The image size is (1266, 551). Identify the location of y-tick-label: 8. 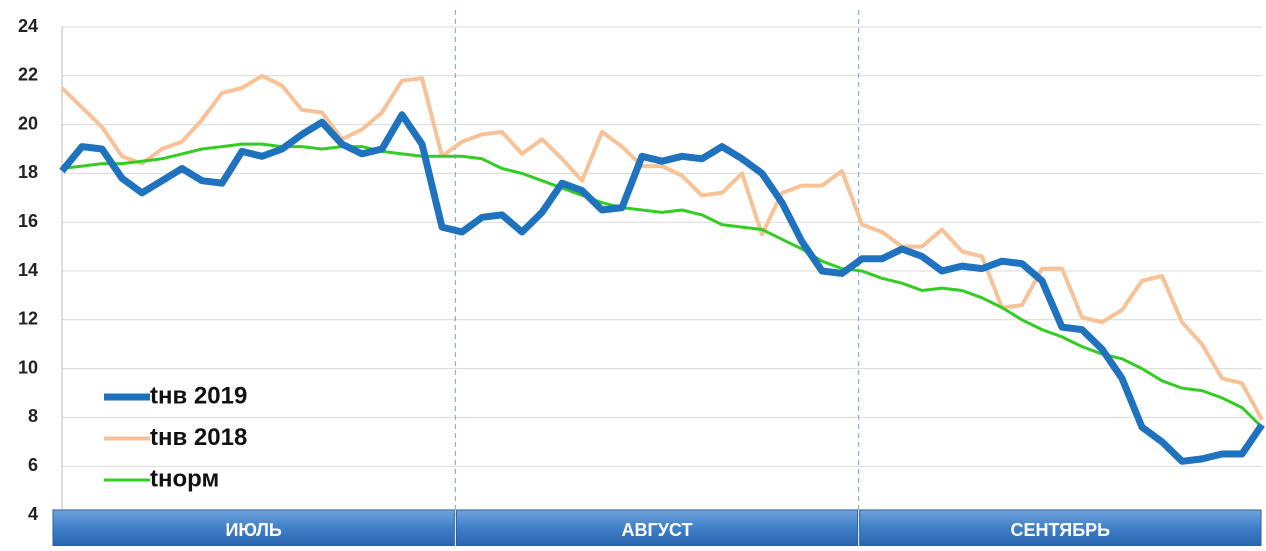
(33, 416).